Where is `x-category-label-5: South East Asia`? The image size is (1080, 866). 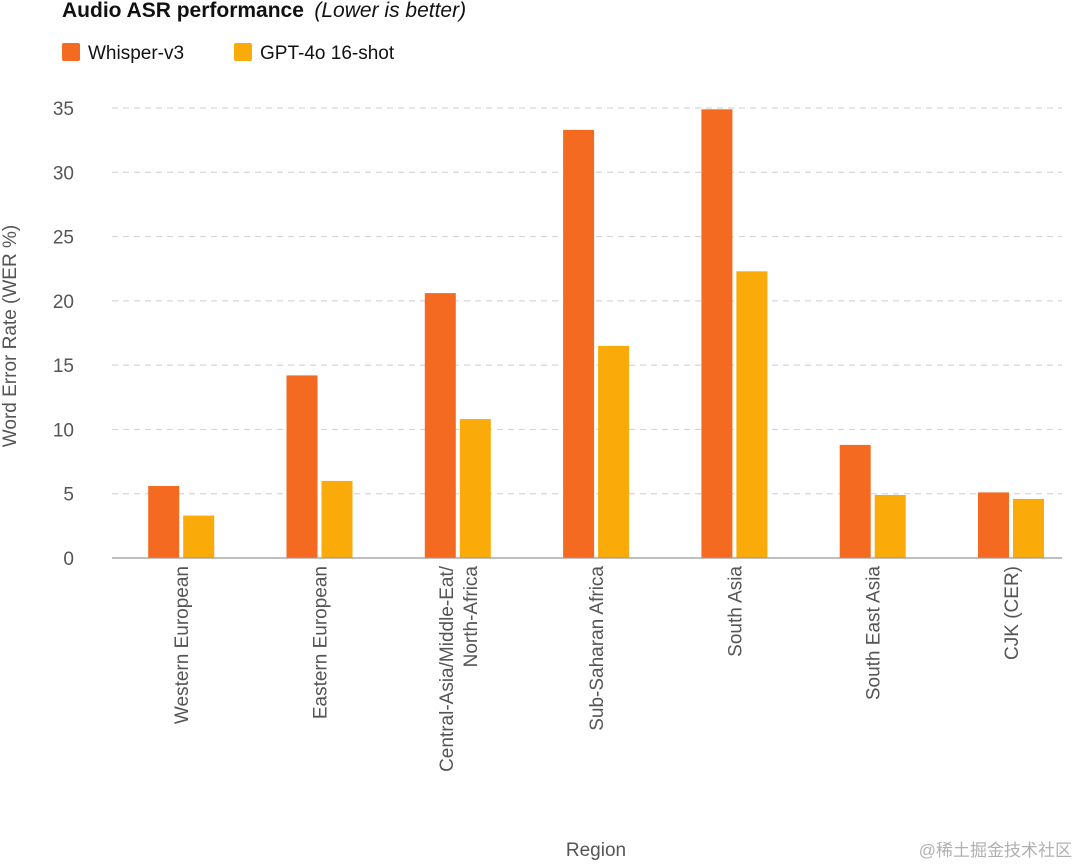 x-category-label-5: South East Asia is located at coordinates (874, 633).